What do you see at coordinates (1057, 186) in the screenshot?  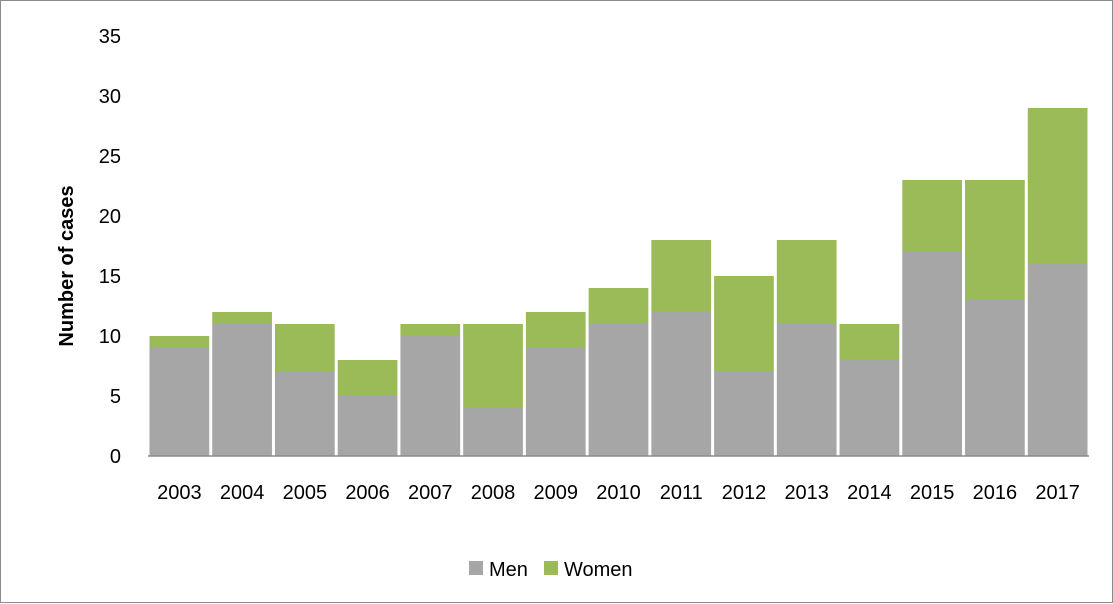 I see `bar-women-2017` at bounding box center [1057, 186].